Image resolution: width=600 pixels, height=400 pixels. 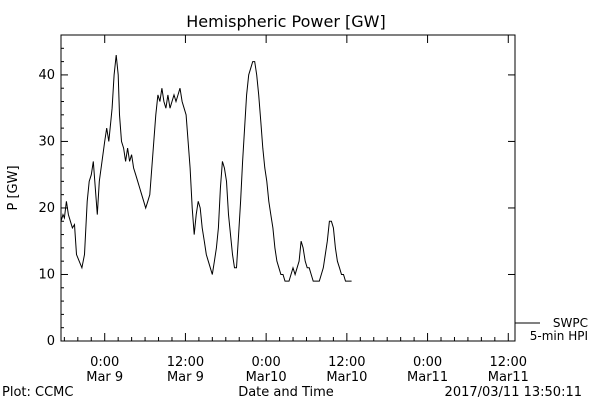 What do you see at coordinates (570, 323) in the screenshot?
I see `legend-entry: SWPC` at bounding box center [570, 323].